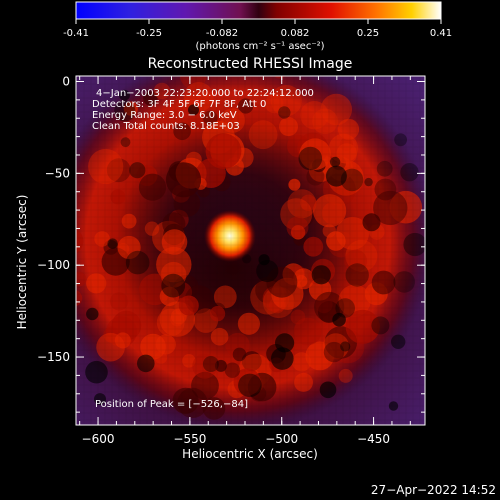  What do you see at coordinates (222, 33) in the screenshot?
I see `colorbar-tick-label: -0.082` at bounding box center [222, 33].